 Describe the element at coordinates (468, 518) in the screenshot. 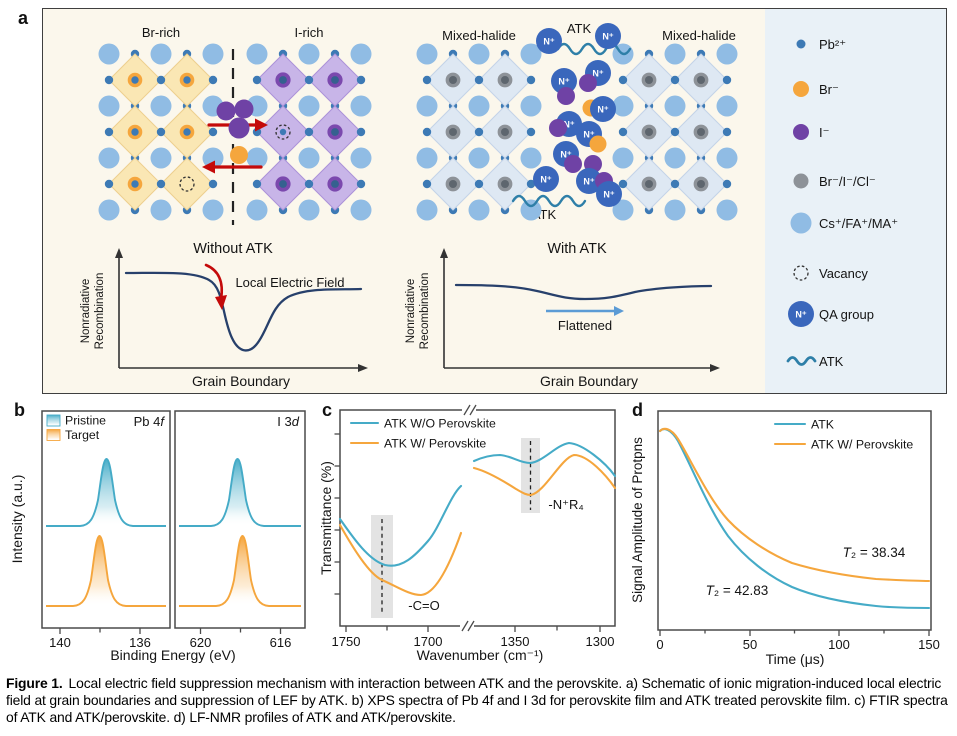

I see `axis-break-marks` at that location.